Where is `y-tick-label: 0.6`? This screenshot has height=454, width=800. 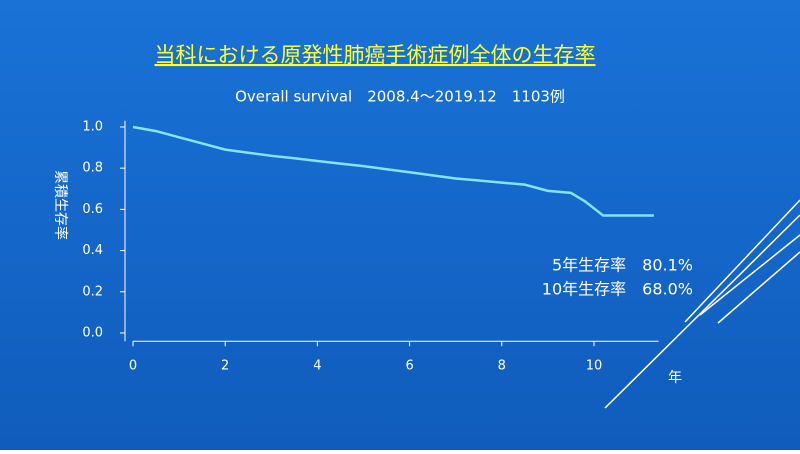
y-tick-label: 0.6 is located at coordinates (92, 209).